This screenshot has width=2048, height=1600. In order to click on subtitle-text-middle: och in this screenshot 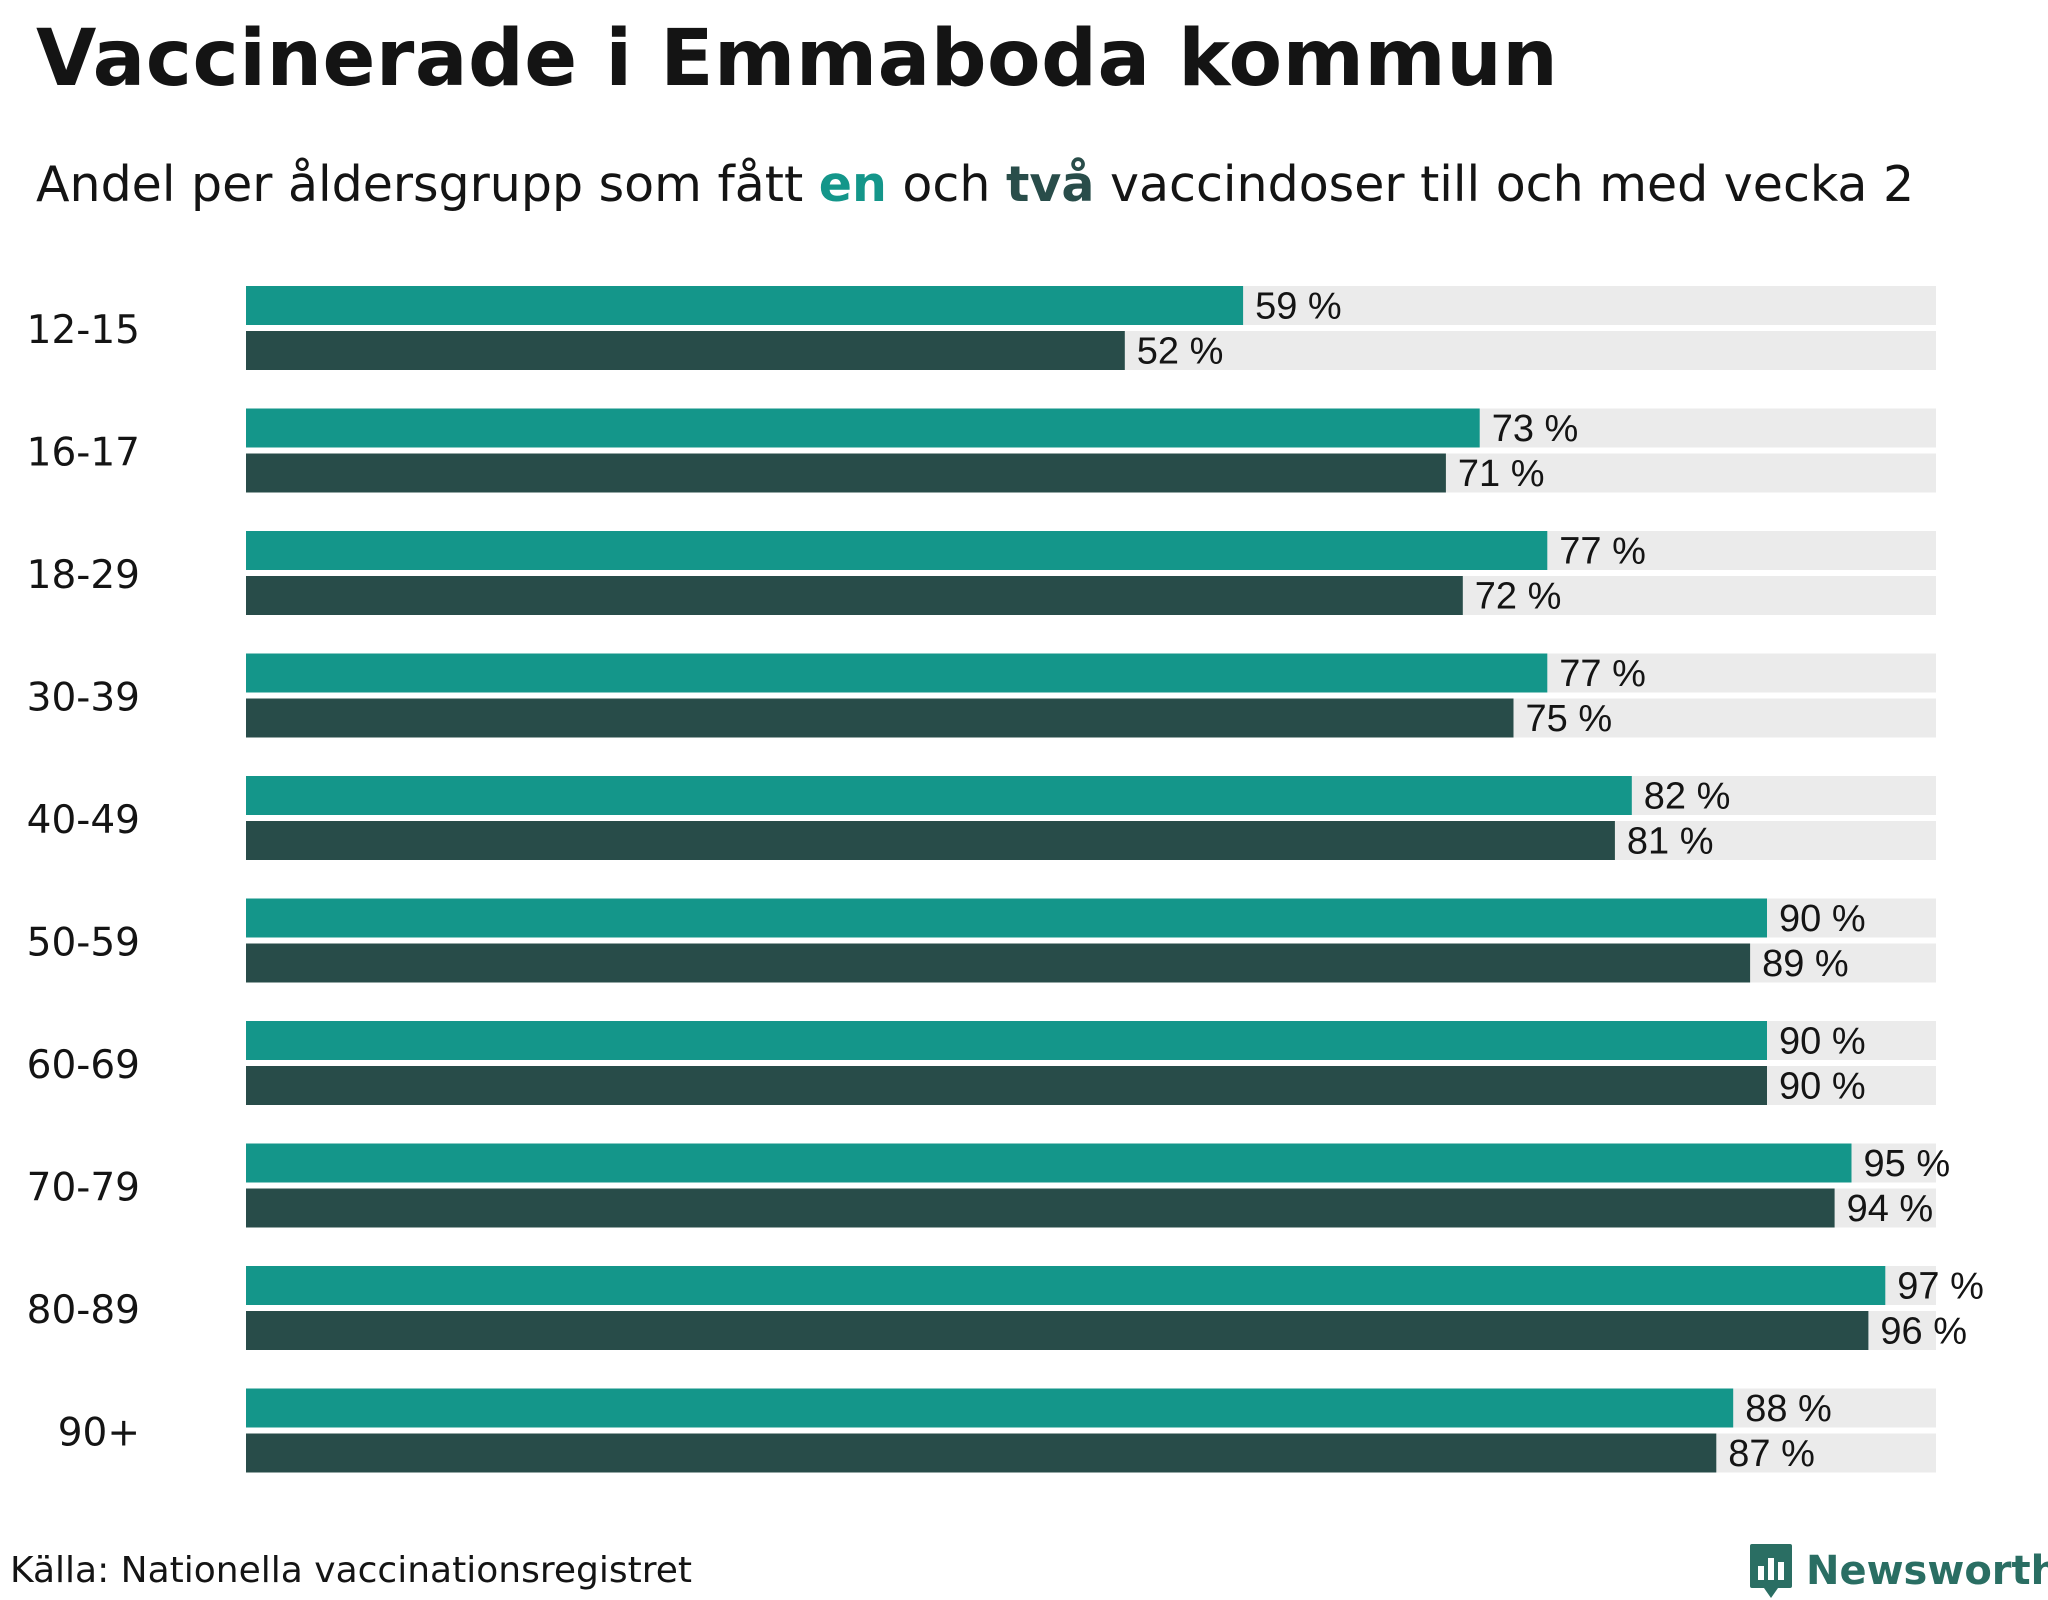, I will do `click(946, 184)`.